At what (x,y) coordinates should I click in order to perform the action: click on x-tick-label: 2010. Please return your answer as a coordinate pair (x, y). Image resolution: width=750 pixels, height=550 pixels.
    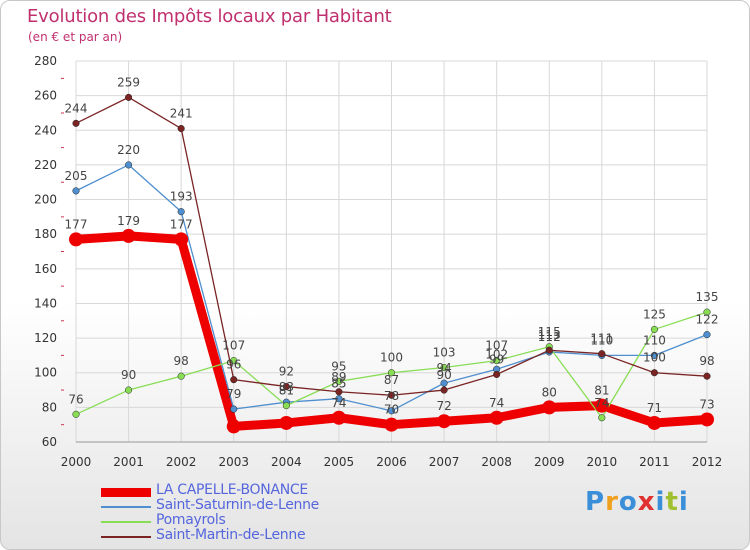
    Looking at the image, I should click on (602, 462).